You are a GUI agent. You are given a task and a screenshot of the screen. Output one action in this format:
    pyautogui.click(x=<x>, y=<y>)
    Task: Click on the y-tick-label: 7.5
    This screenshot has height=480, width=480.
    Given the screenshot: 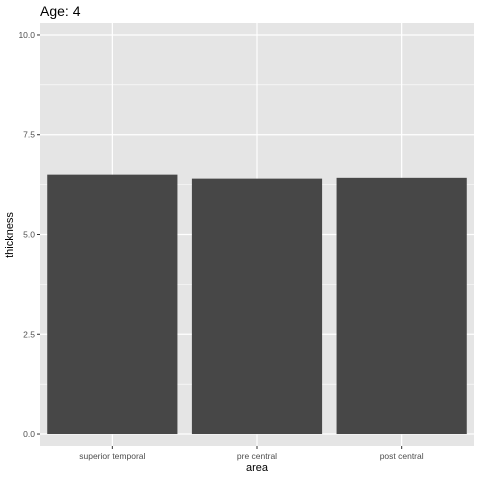 What is the action you would take?
    pyautogui.click(x=29, y=135)
    